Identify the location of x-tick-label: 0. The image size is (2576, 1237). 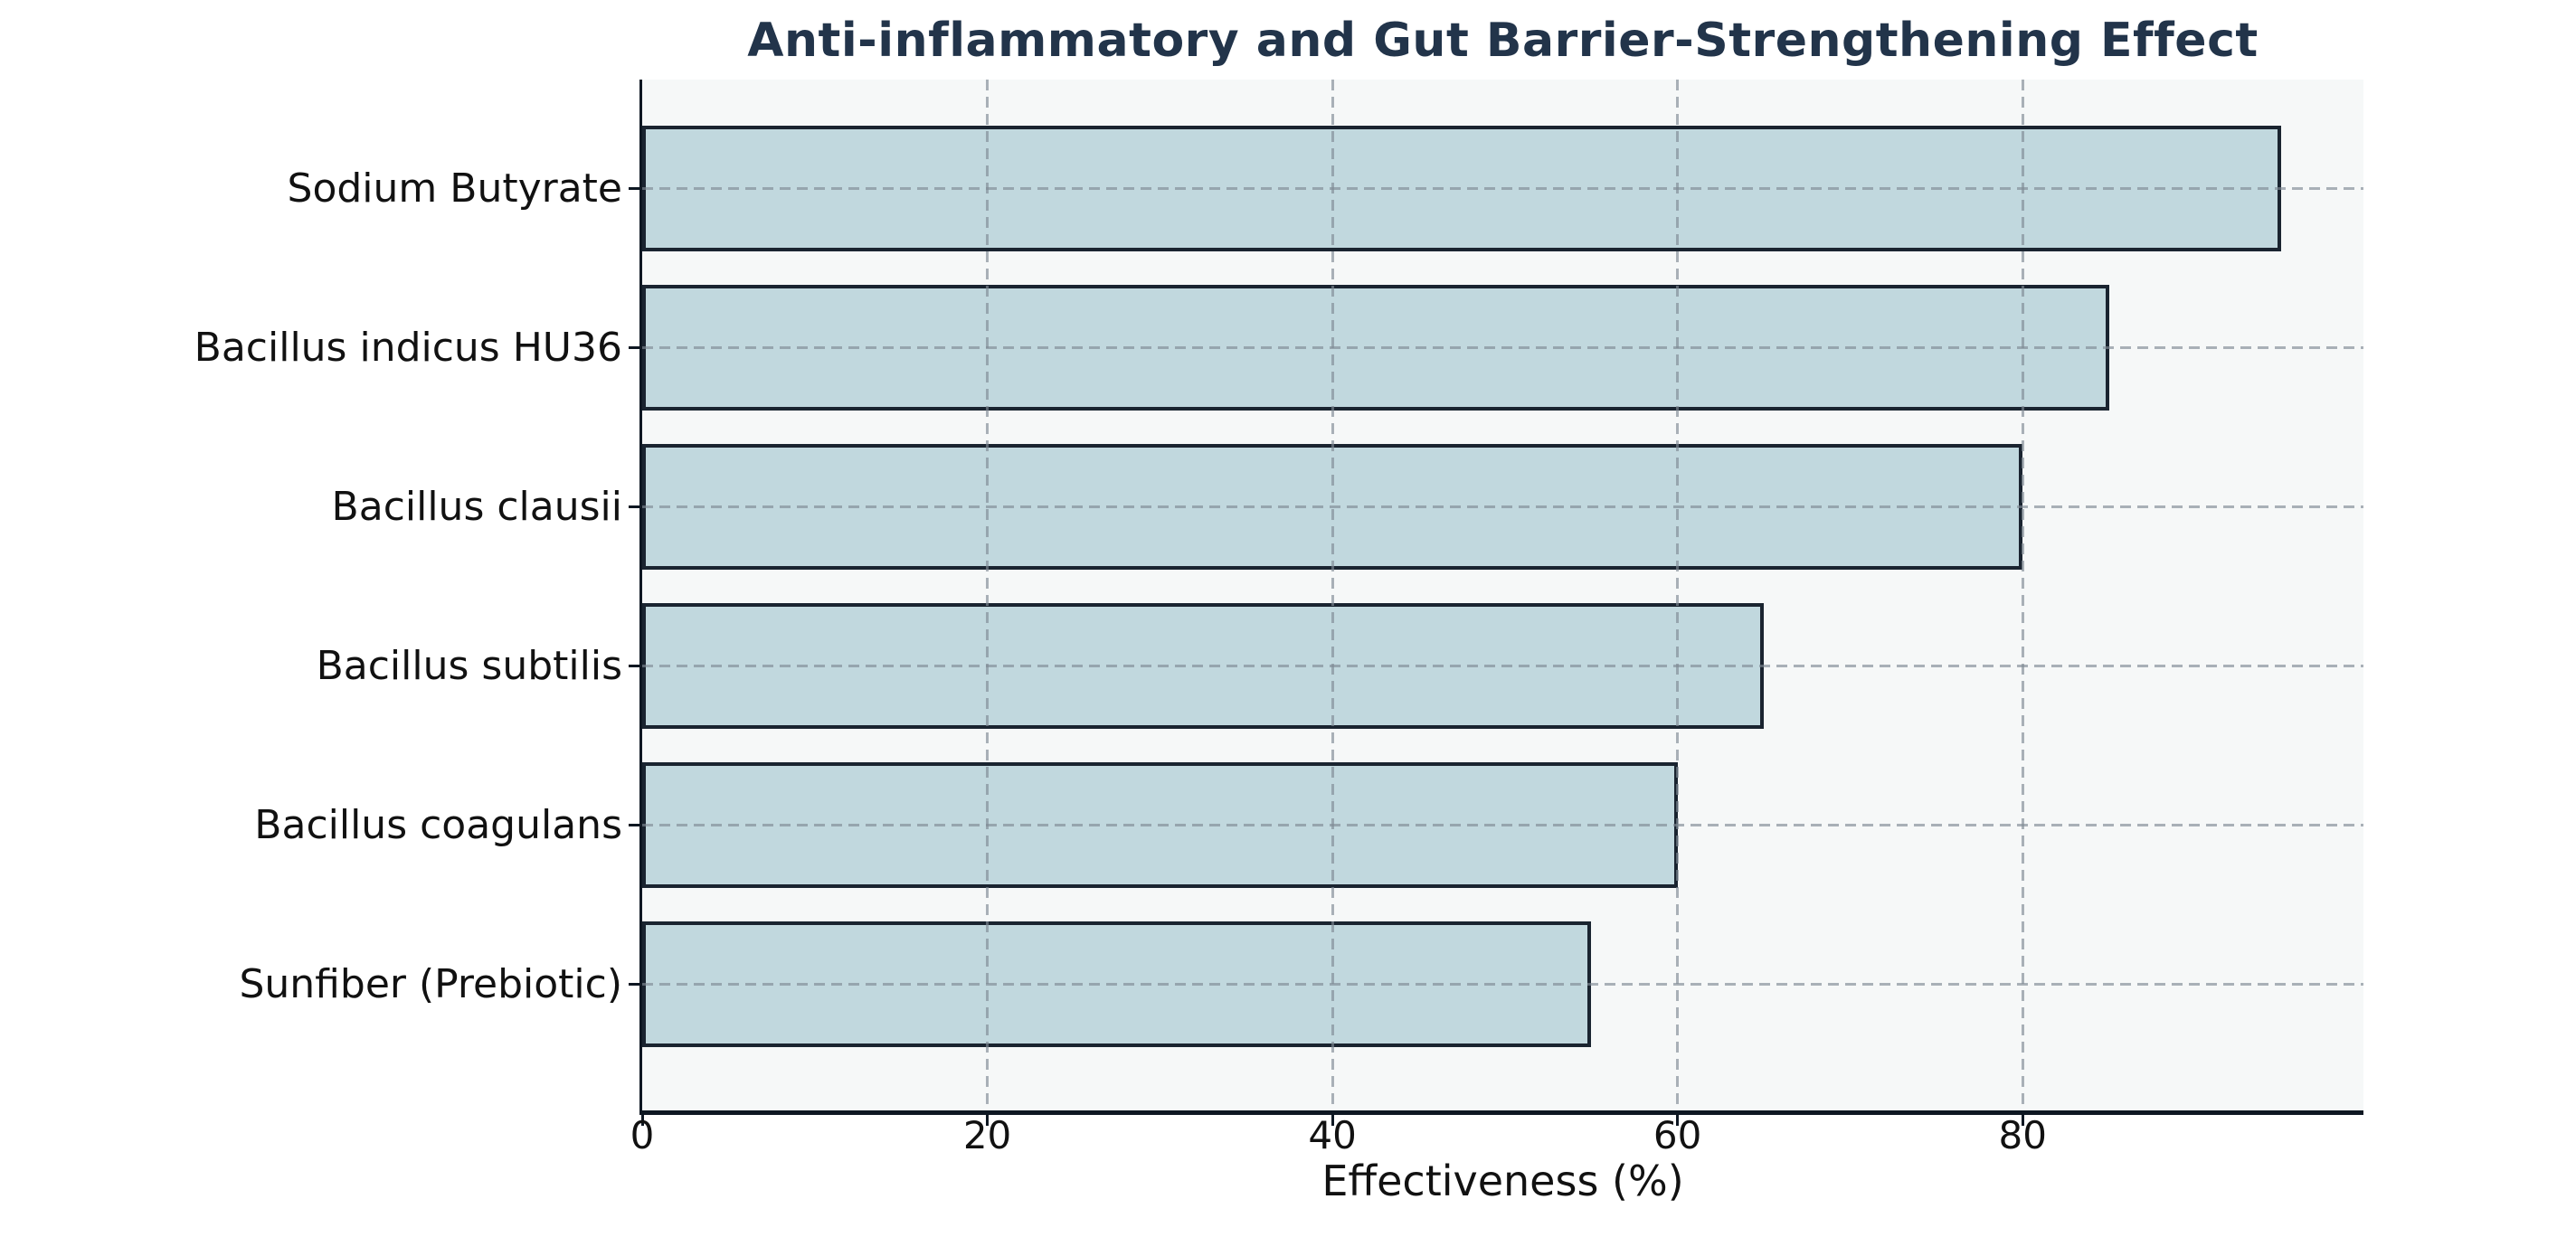
(642, 1135).